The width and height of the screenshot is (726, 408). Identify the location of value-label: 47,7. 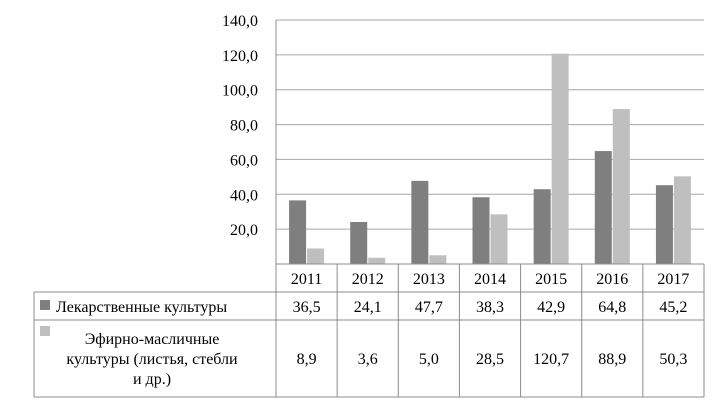
(429, 307).